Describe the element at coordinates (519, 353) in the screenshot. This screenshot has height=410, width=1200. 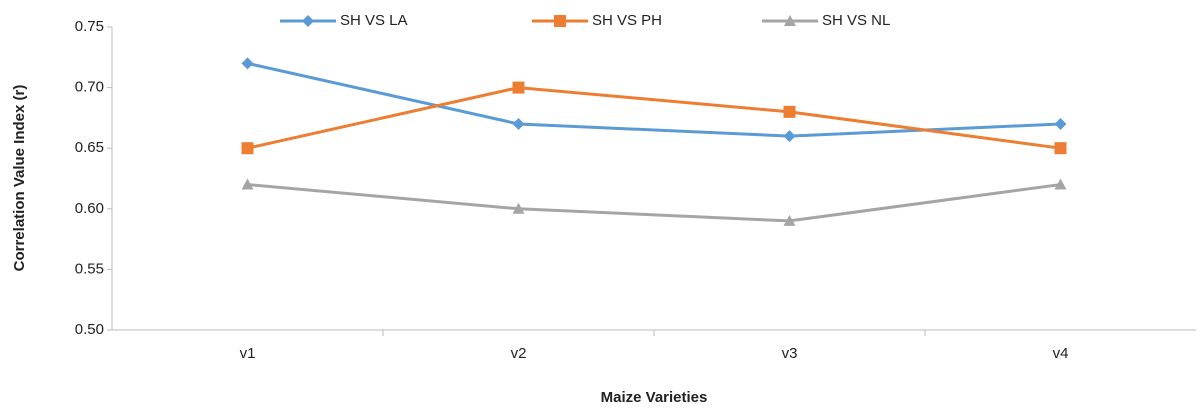
I see `x-tick-label: v2` at that location.